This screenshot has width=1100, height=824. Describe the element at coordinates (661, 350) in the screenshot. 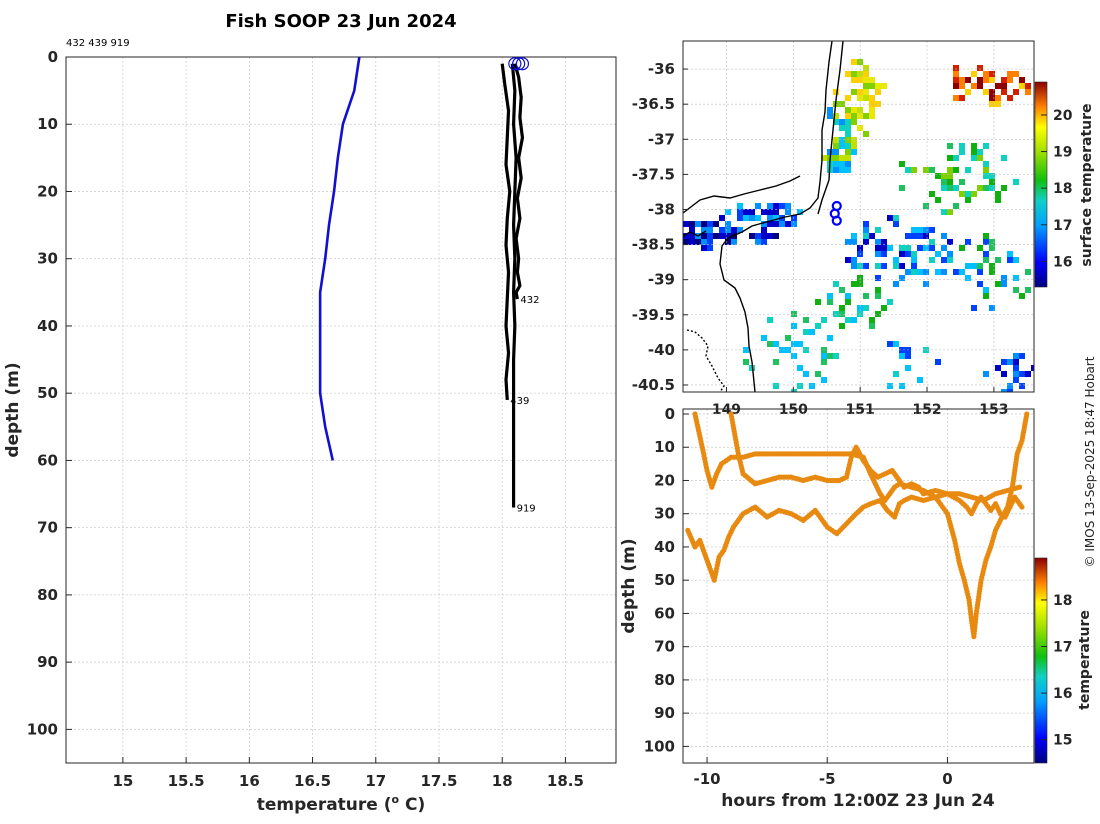

I see `map-y-tick-label: -40` at that location.